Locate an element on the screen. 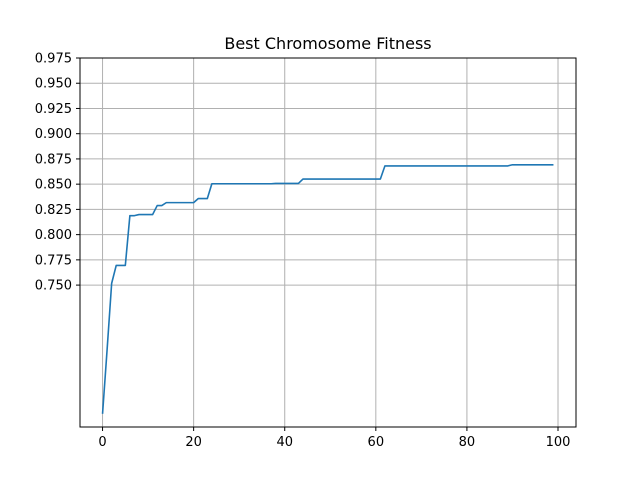  x-tick-label: 100 is located at coordinates (558, 442).